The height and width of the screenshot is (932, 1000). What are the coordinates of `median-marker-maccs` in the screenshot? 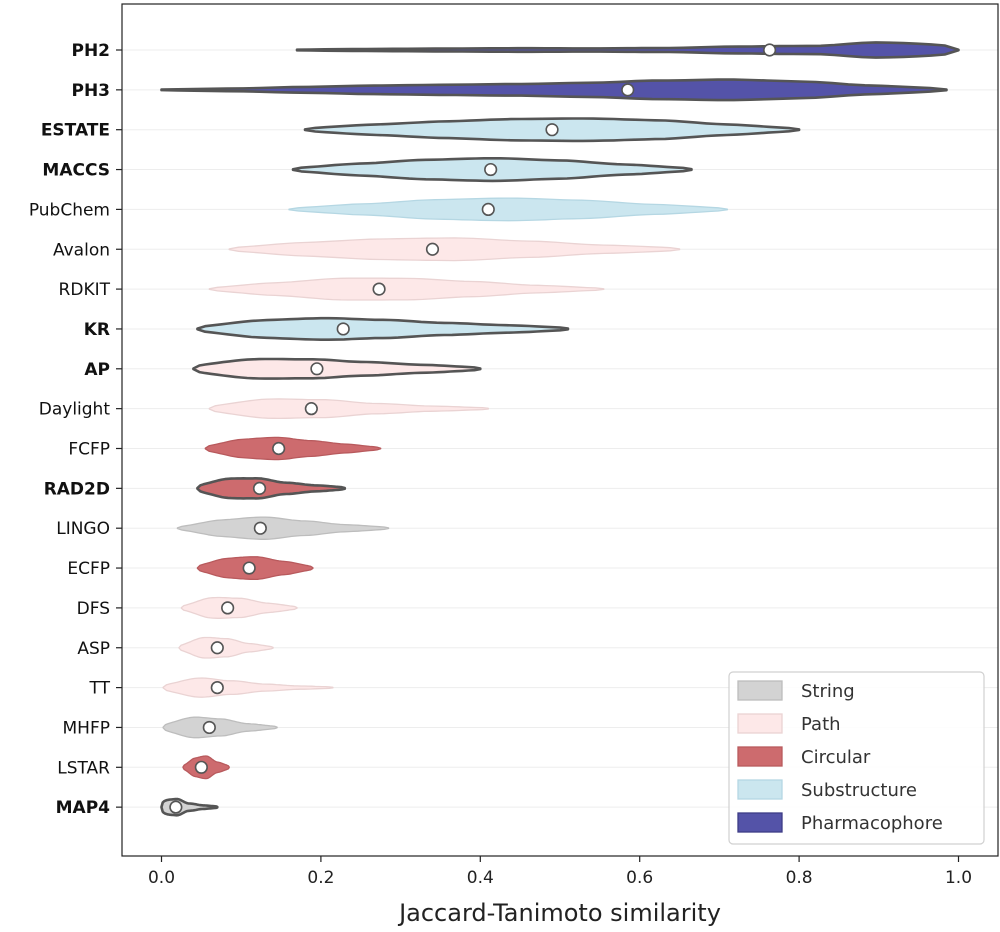 It's located at (491, 169).